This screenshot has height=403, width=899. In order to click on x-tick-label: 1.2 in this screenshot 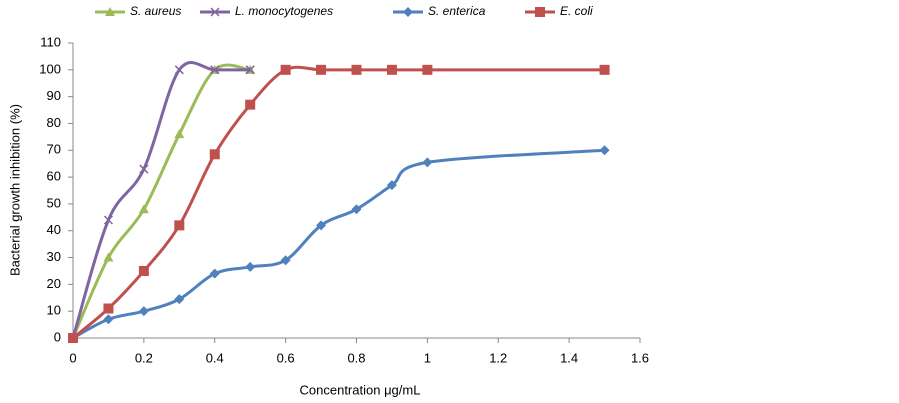, I will do `click(498, 357)`.